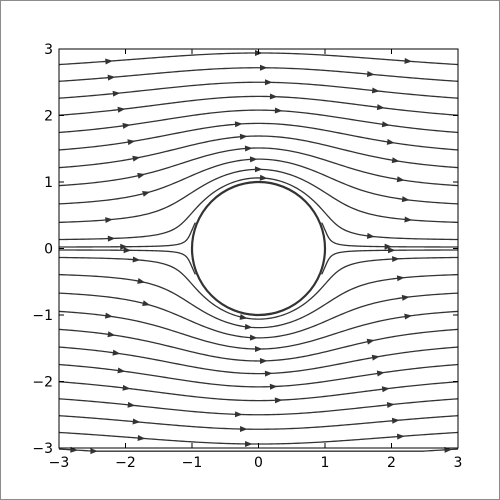 Image resolution: width=500 pixels, height=500 pixels. I want to click on x-tick-label: 1, so click(325, 463).